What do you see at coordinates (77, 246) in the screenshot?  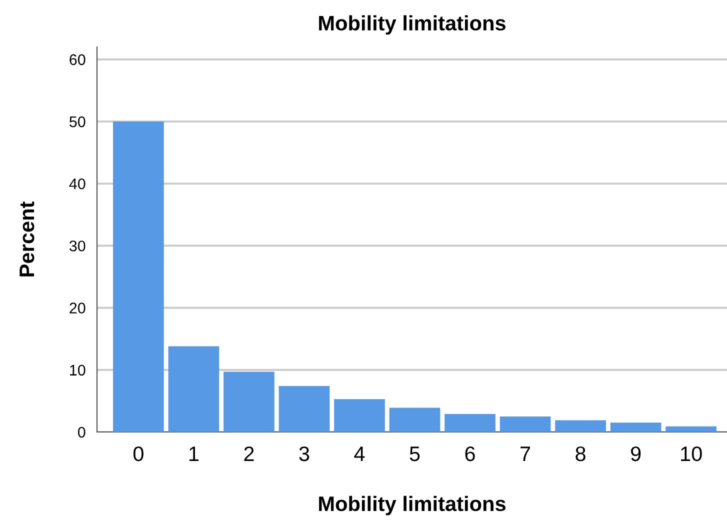 I see `y-tick-label: 30` at bounding box center [77, 246].